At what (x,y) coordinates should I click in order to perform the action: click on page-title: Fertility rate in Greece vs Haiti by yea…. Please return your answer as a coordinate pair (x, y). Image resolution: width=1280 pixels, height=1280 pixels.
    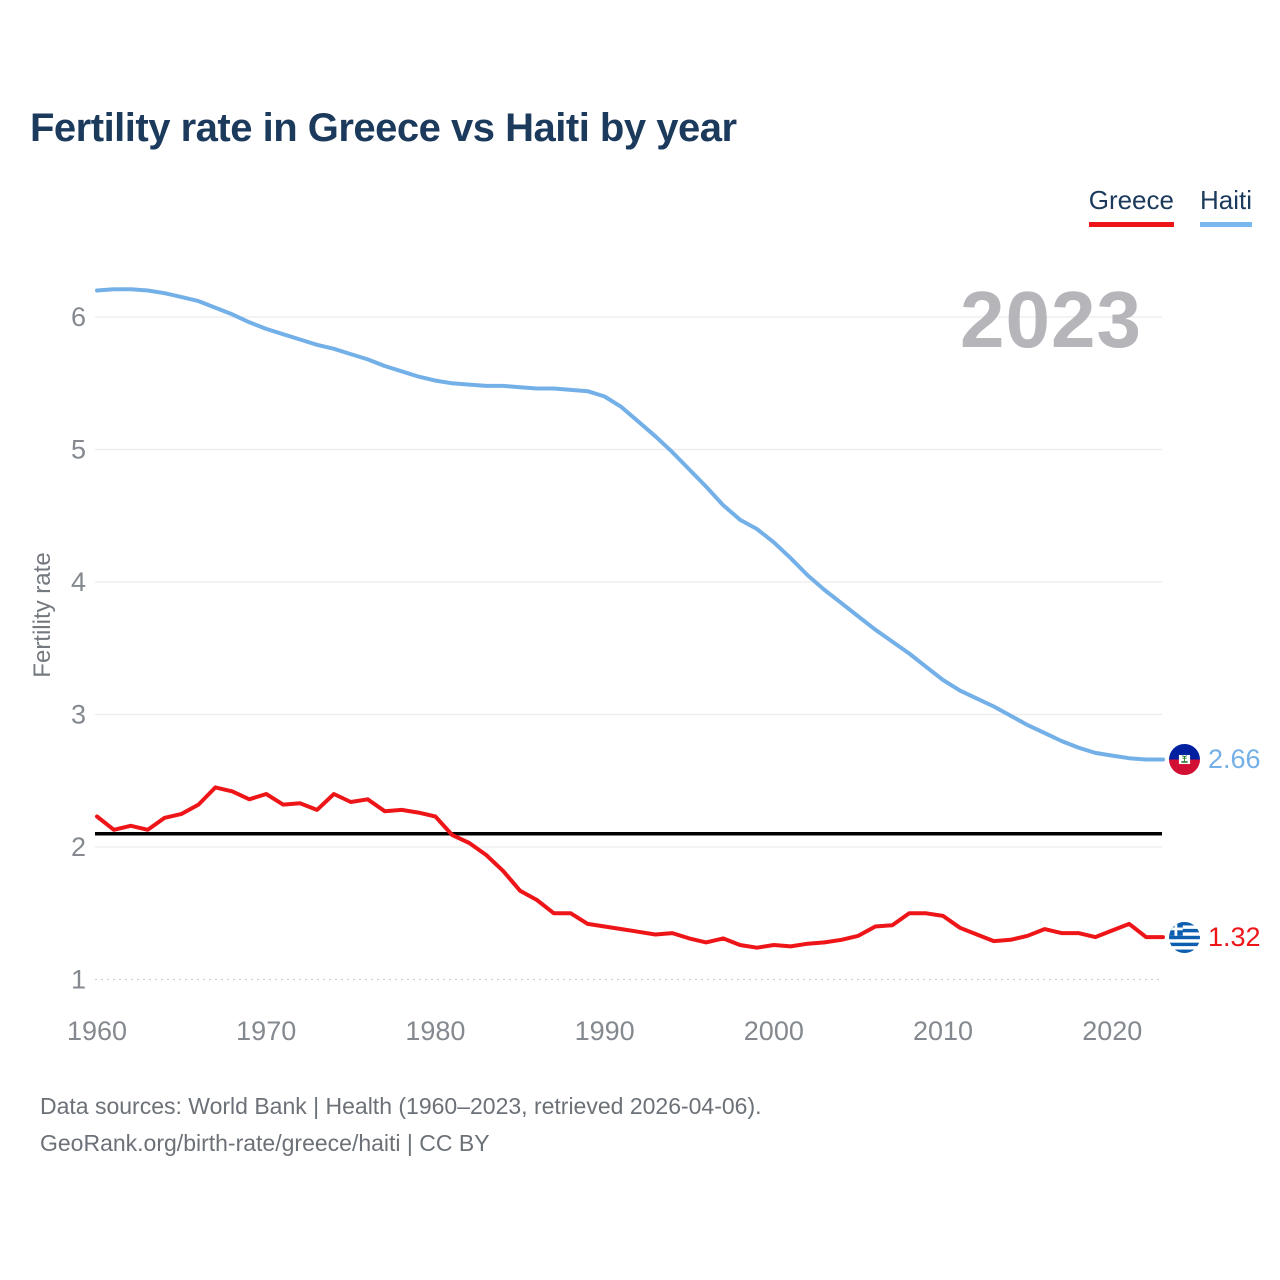
    Looking at the image, I should click on (383, 128).